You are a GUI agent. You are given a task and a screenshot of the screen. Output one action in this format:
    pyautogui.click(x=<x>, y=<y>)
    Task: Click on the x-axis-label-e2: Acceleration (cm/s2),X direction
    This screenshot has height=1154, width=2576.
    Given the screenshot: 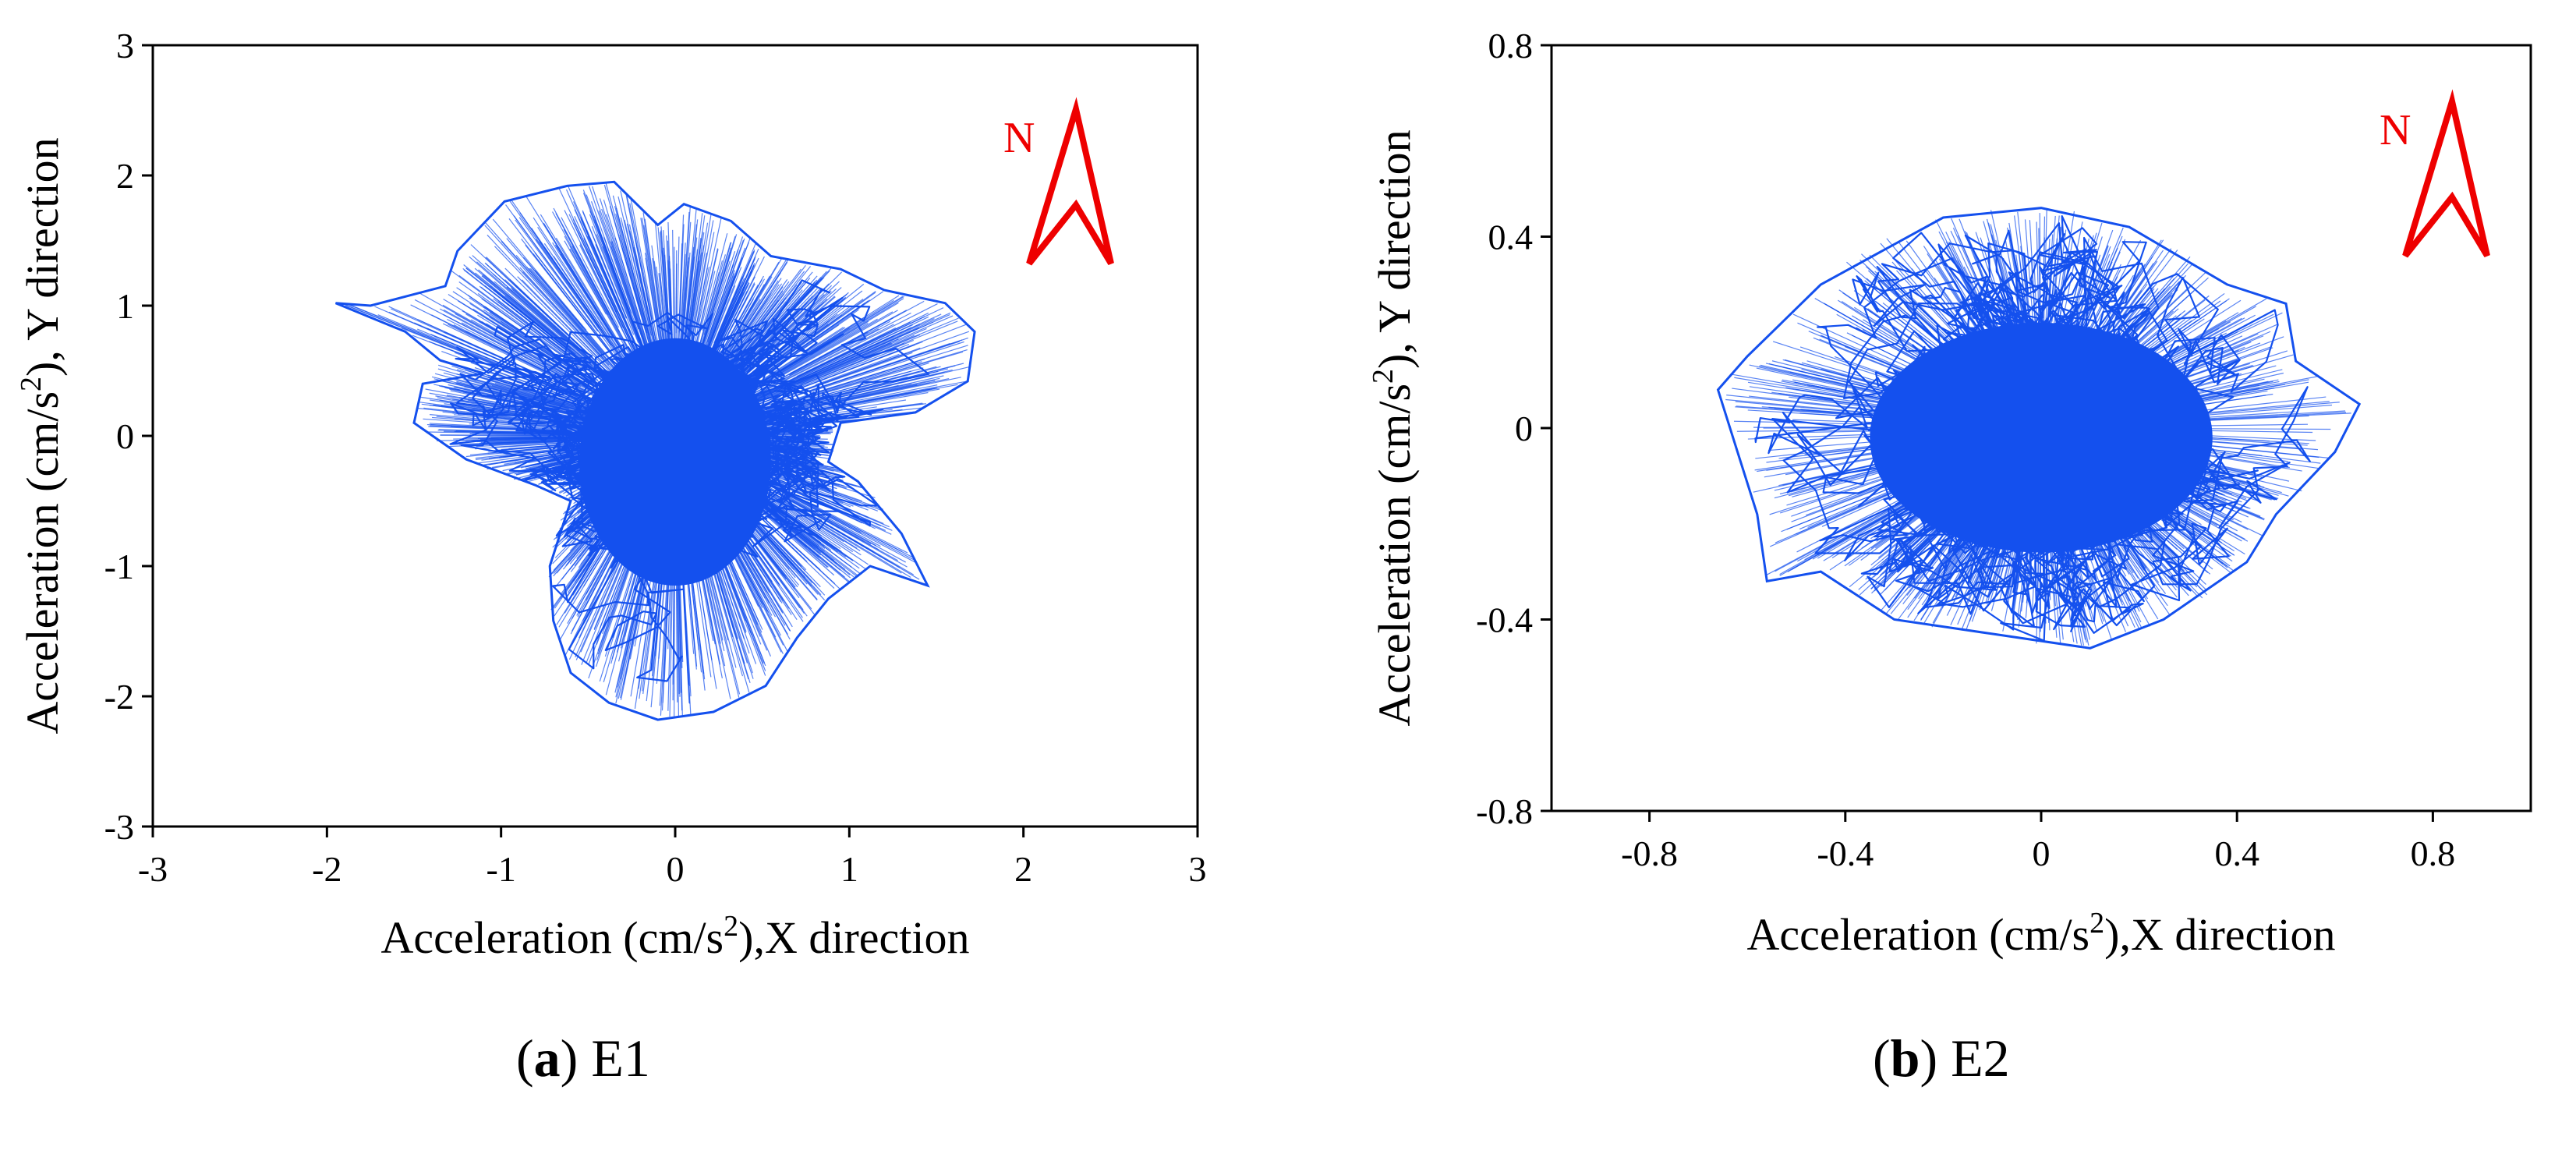 What is the action you would take?
    pyautogui.click(x=2041, y=933)
    